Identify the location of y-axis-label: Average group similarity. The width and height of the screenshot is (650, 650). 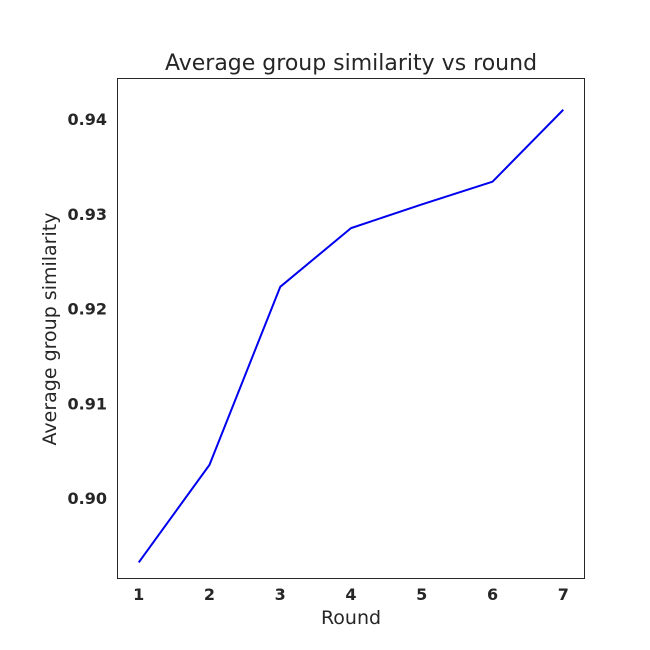
(50, 329).